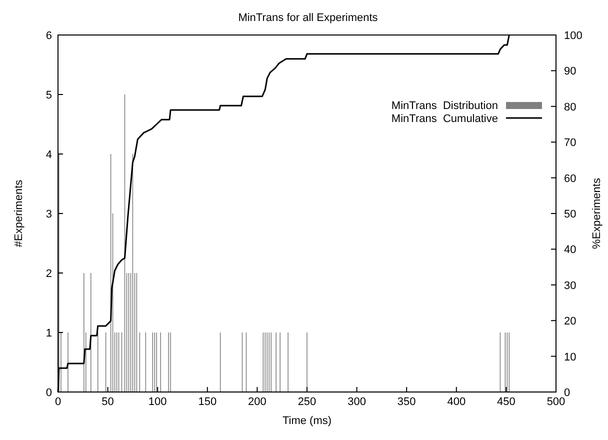  I want to click on legend-label: MinTrans Cumulative, so click(444, 119).